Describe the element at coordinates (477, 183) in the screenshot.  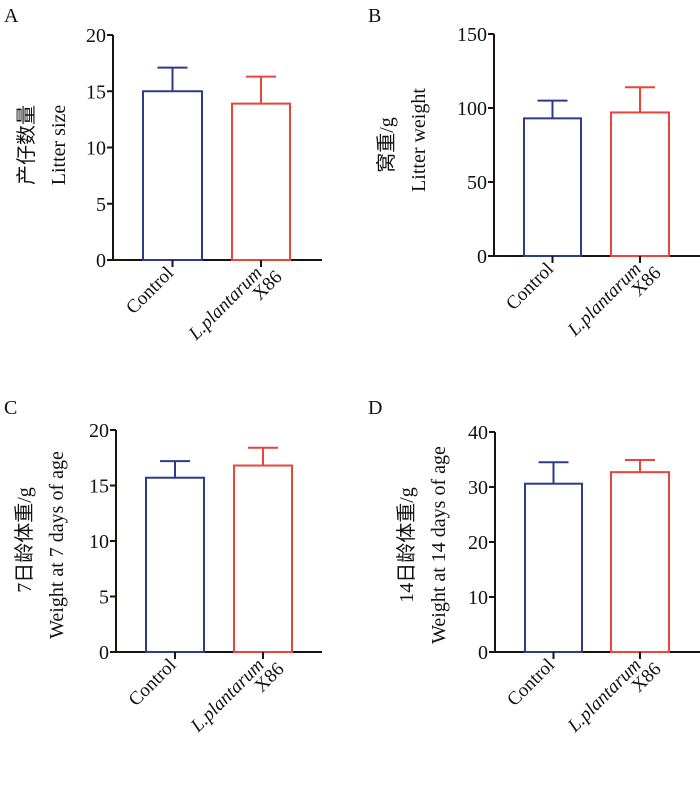
I see `y-tick-label: 50` at that location.